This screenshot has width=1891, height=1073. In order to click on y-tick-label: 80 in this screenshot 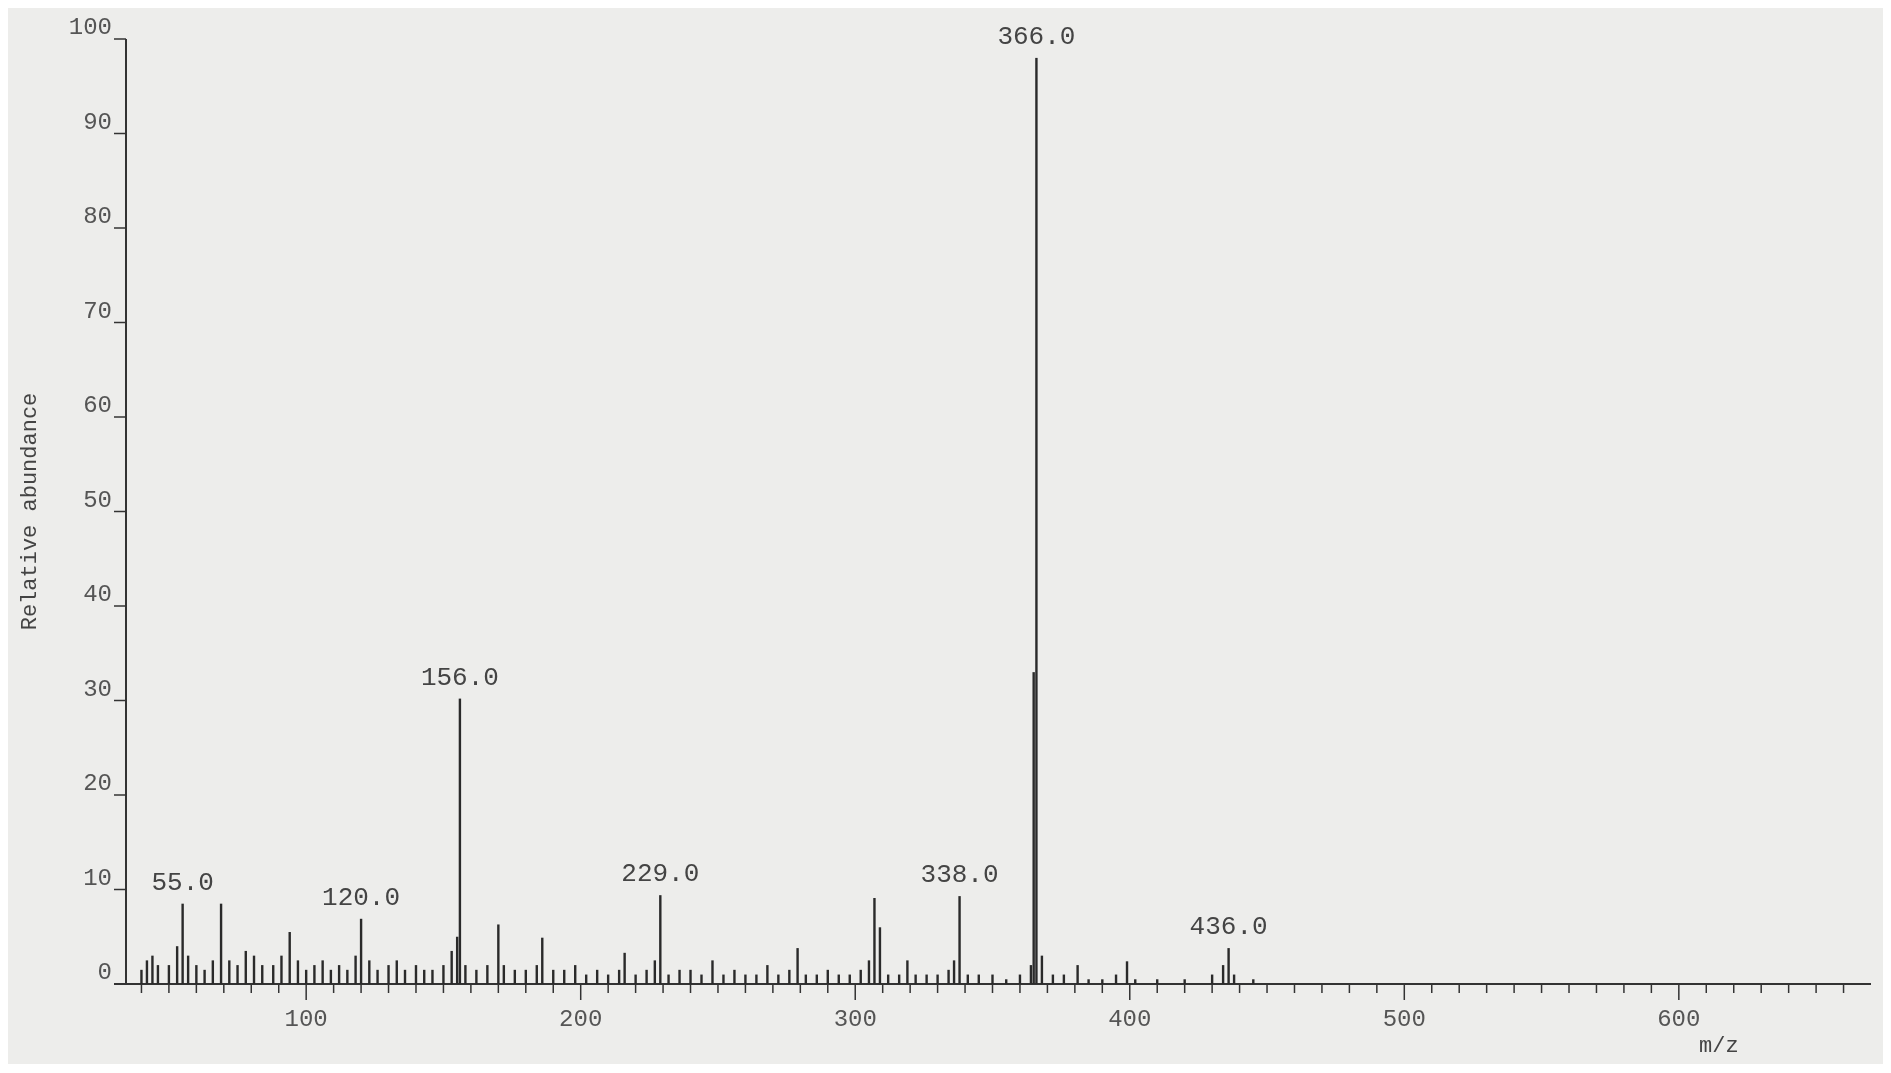, I will do `click(97, 217)`.